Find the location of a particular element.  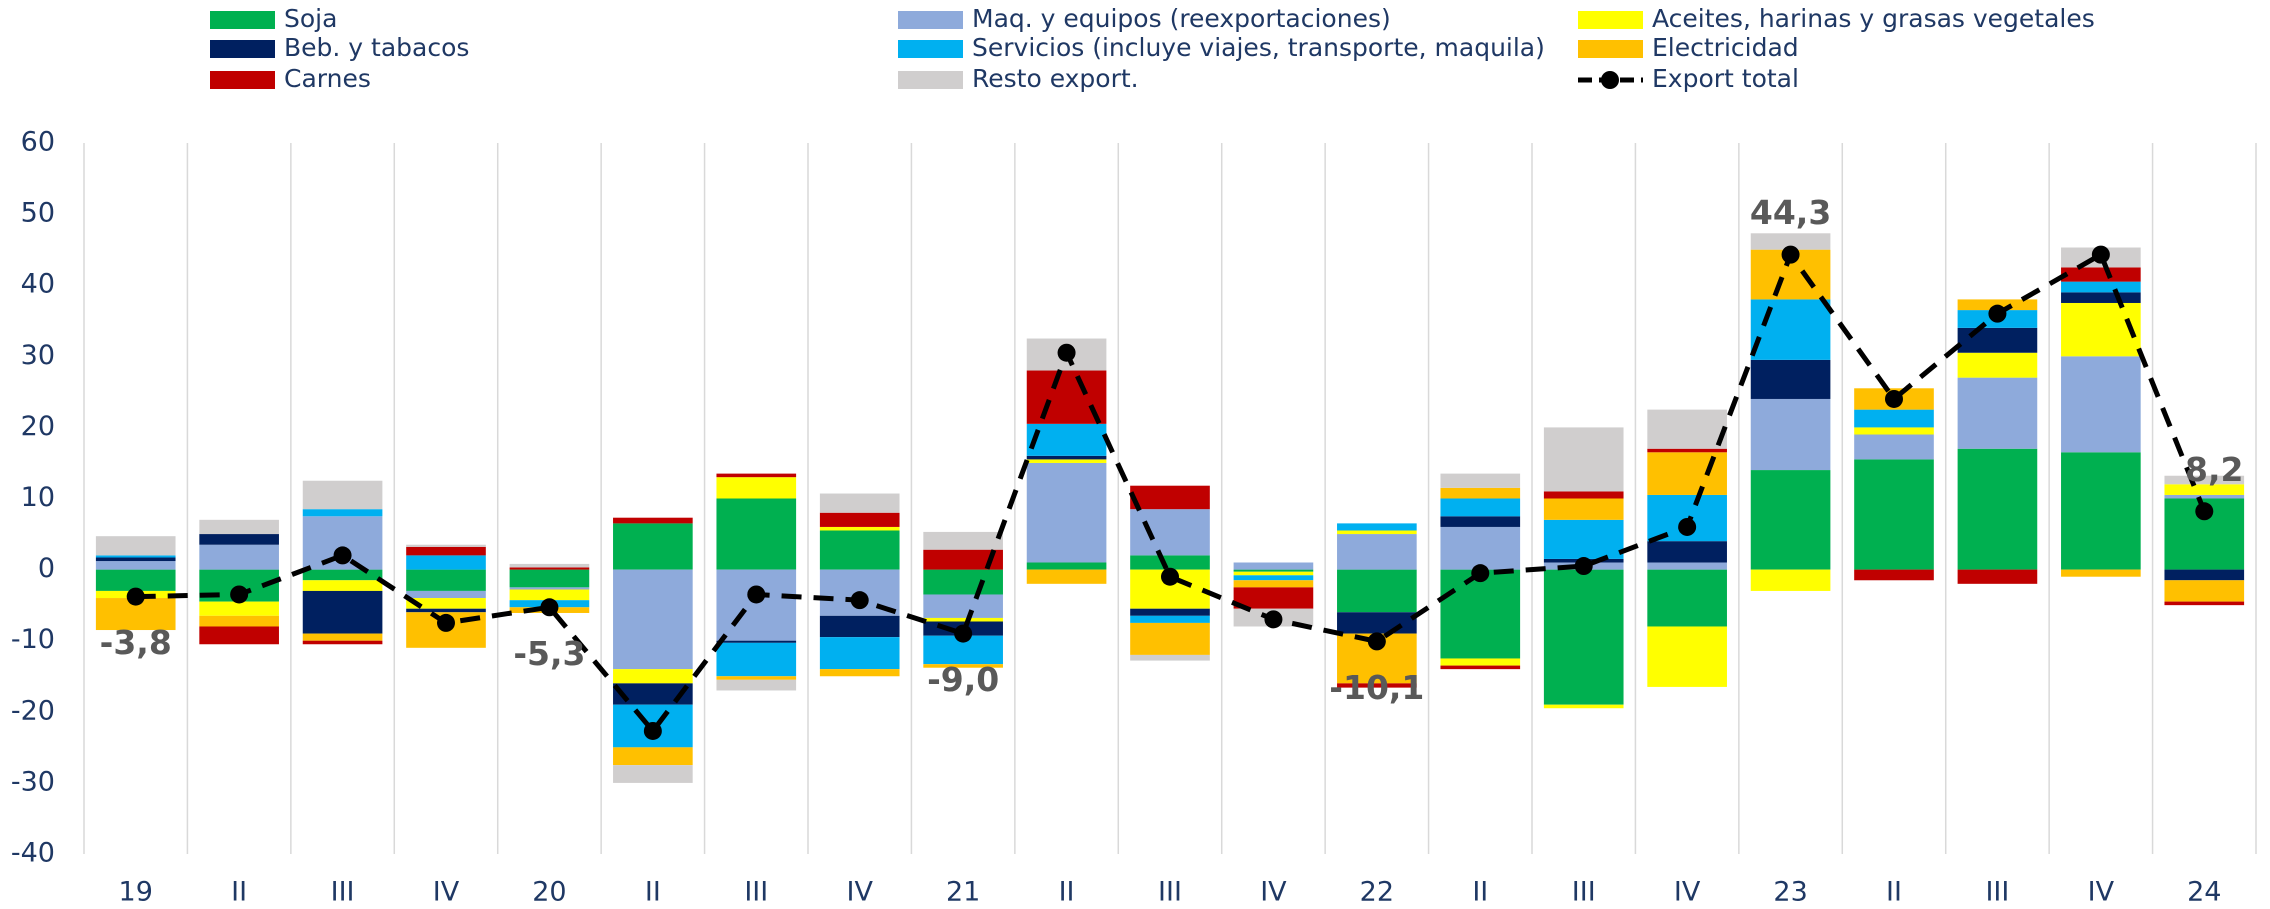

x-tick-label: 21 is located at coordinates (963, 892).